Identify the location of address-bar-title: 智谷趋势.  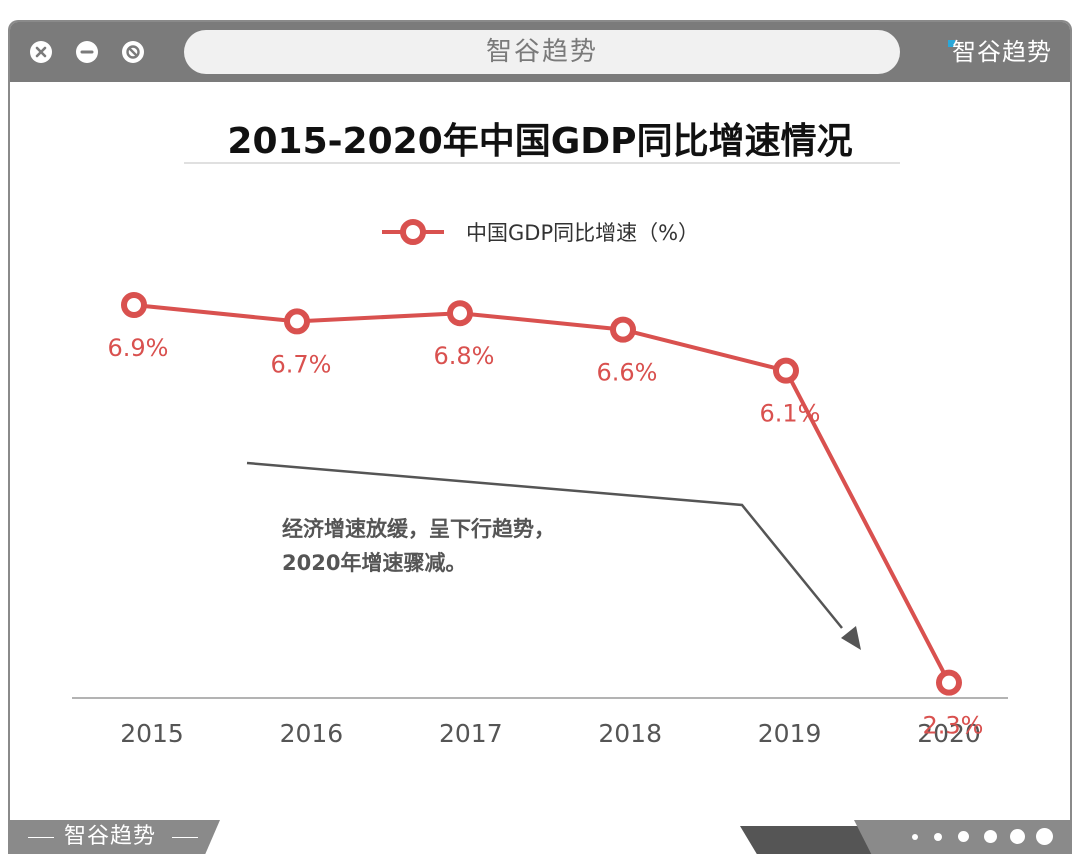
(542, 52).